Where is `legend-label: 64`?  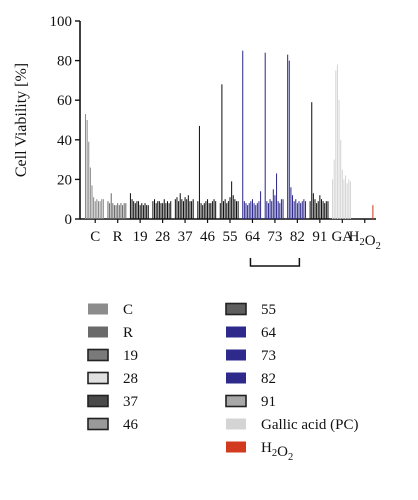 legend-label: 64 is located at coordinates (269, 333).